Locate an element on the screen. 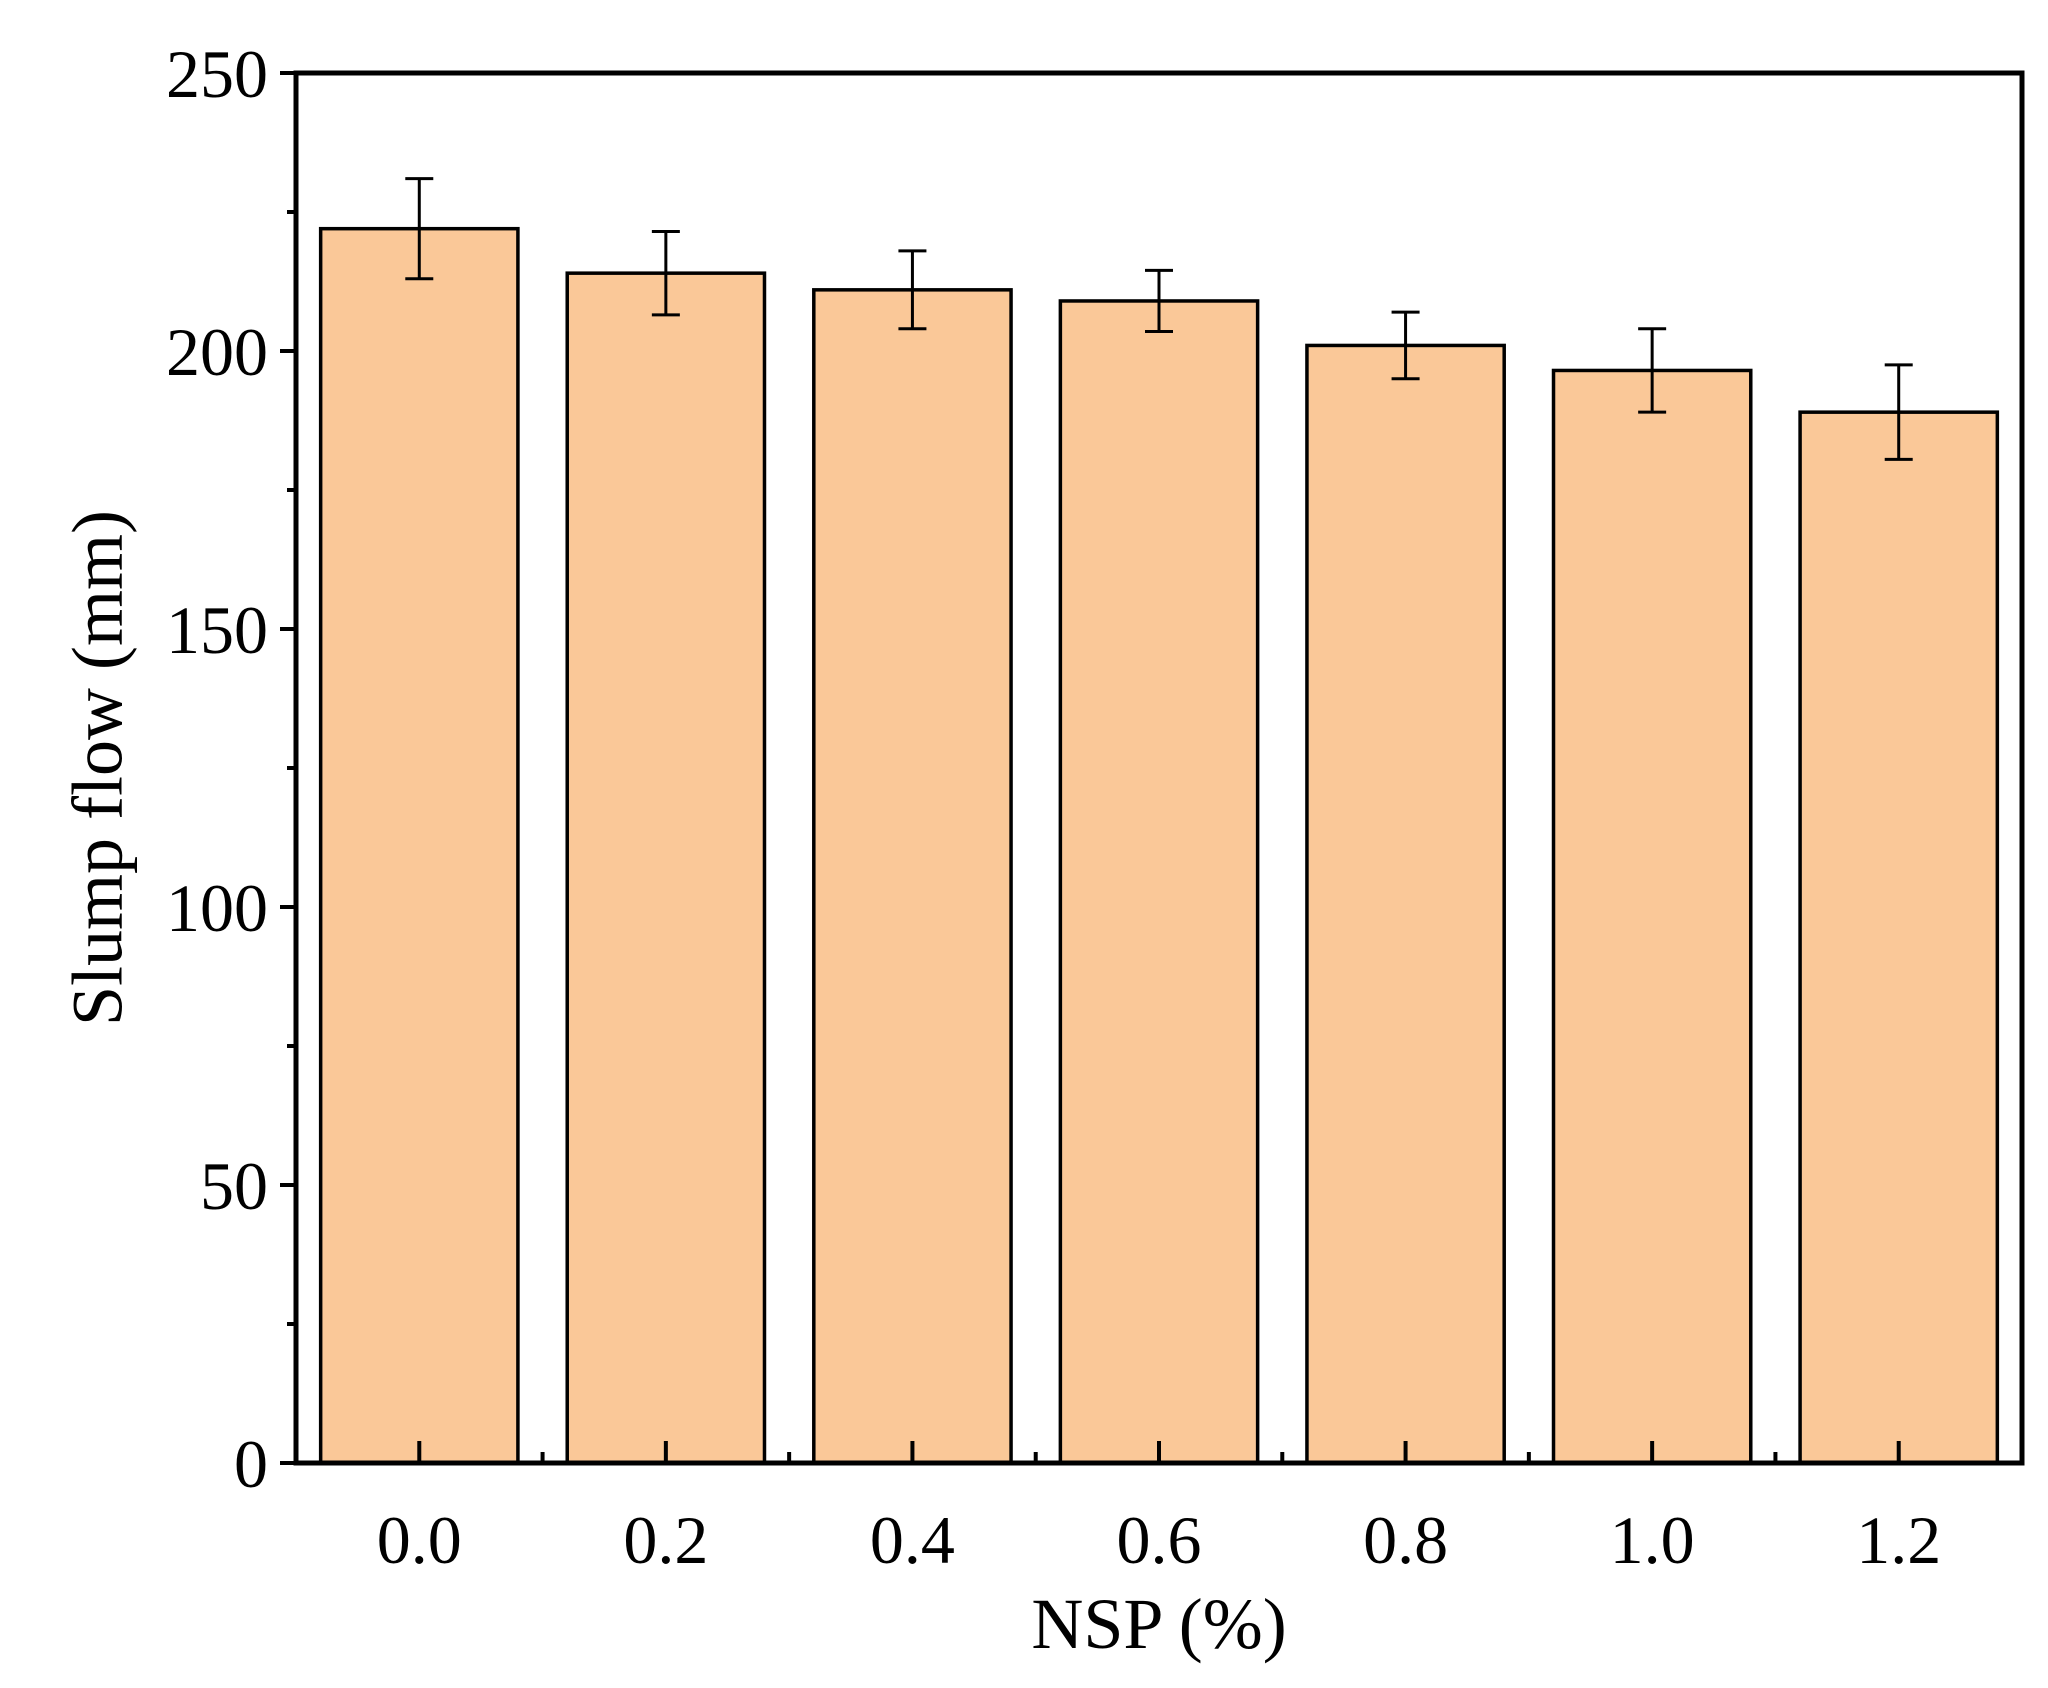  x-tick-label-0.0: 0.0 is located at coordinates (419, 1540).